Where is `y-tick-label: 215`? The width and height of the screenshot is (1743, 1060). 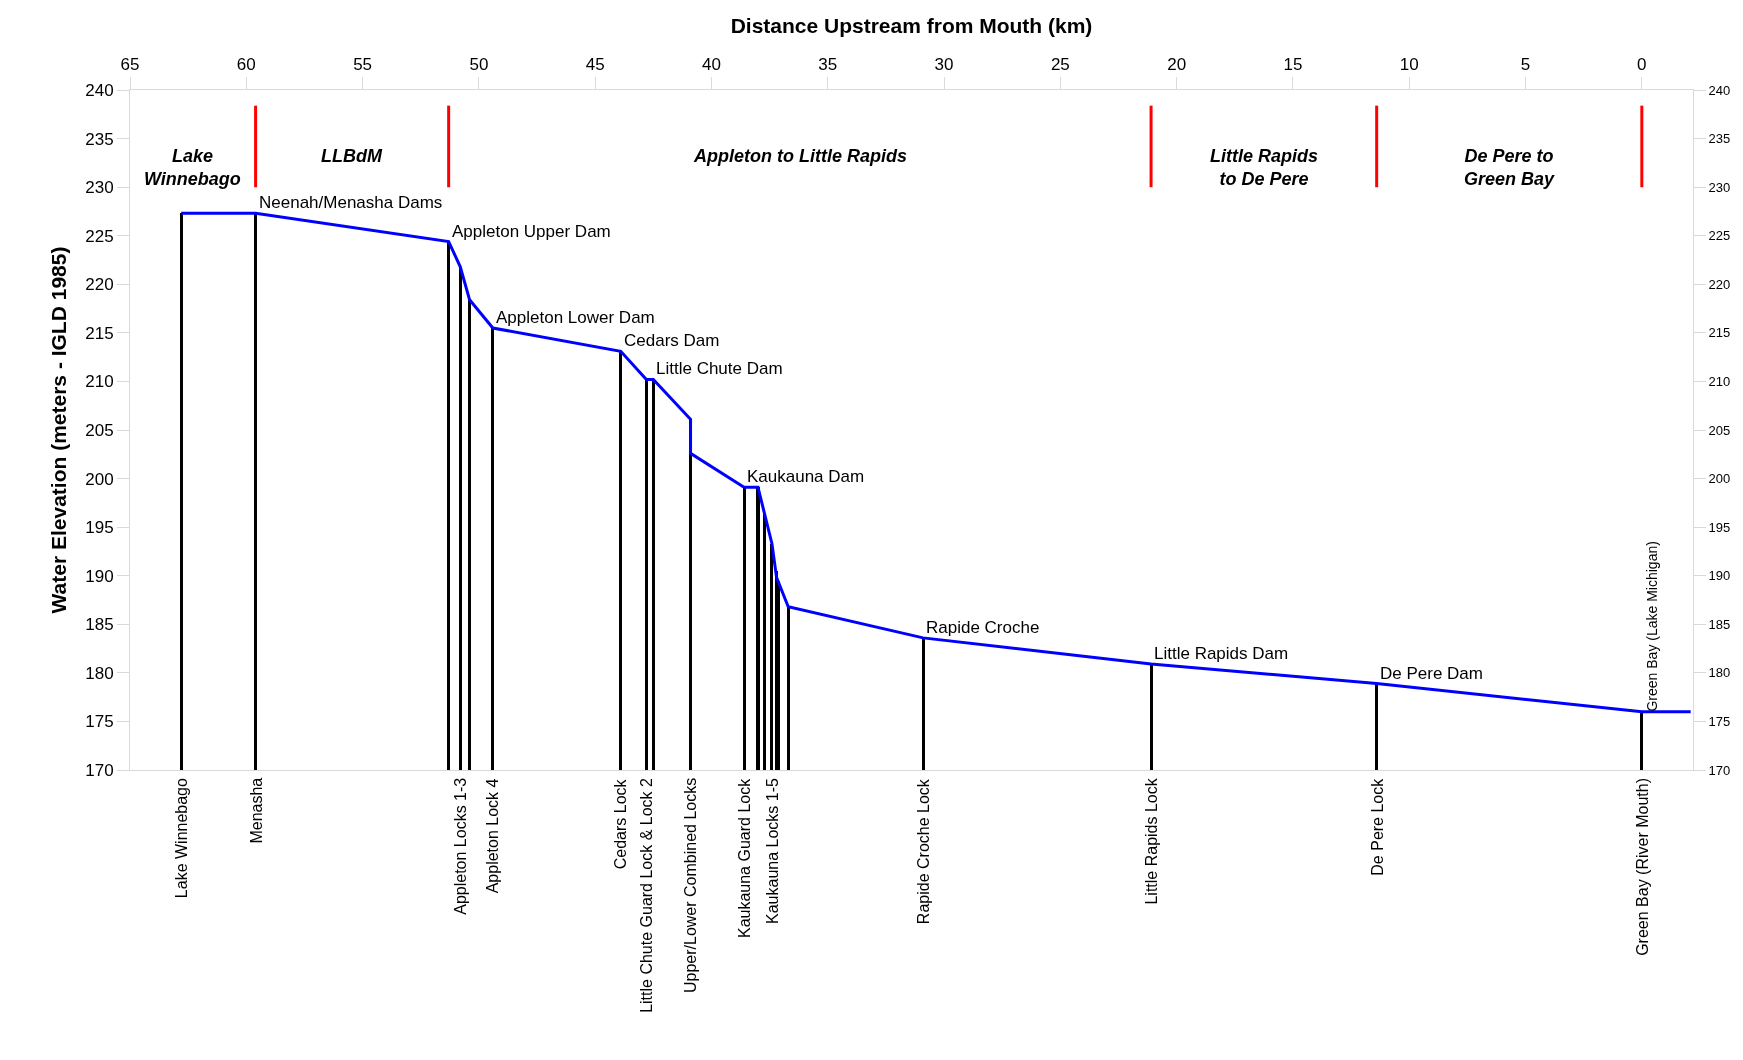 y-tick-label: 215 is located at coordinates (99, 333).